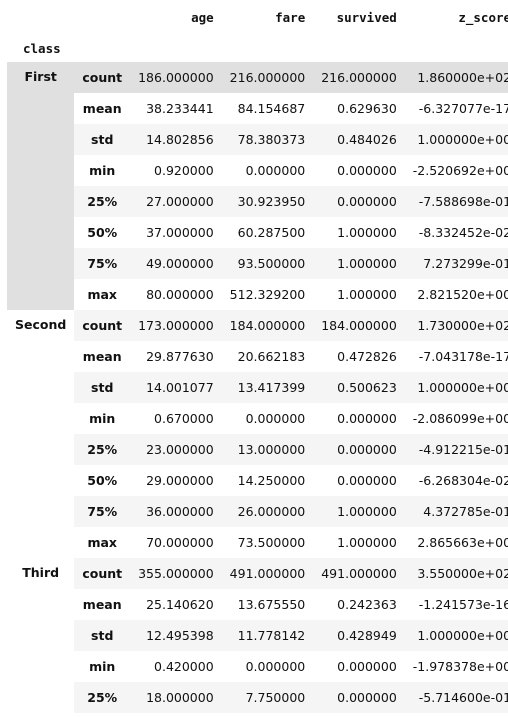  What do you see at coordinates (176, 449) in the screenshot?
I see `cell-age: 23.000000` at bounding box center [176, 449].